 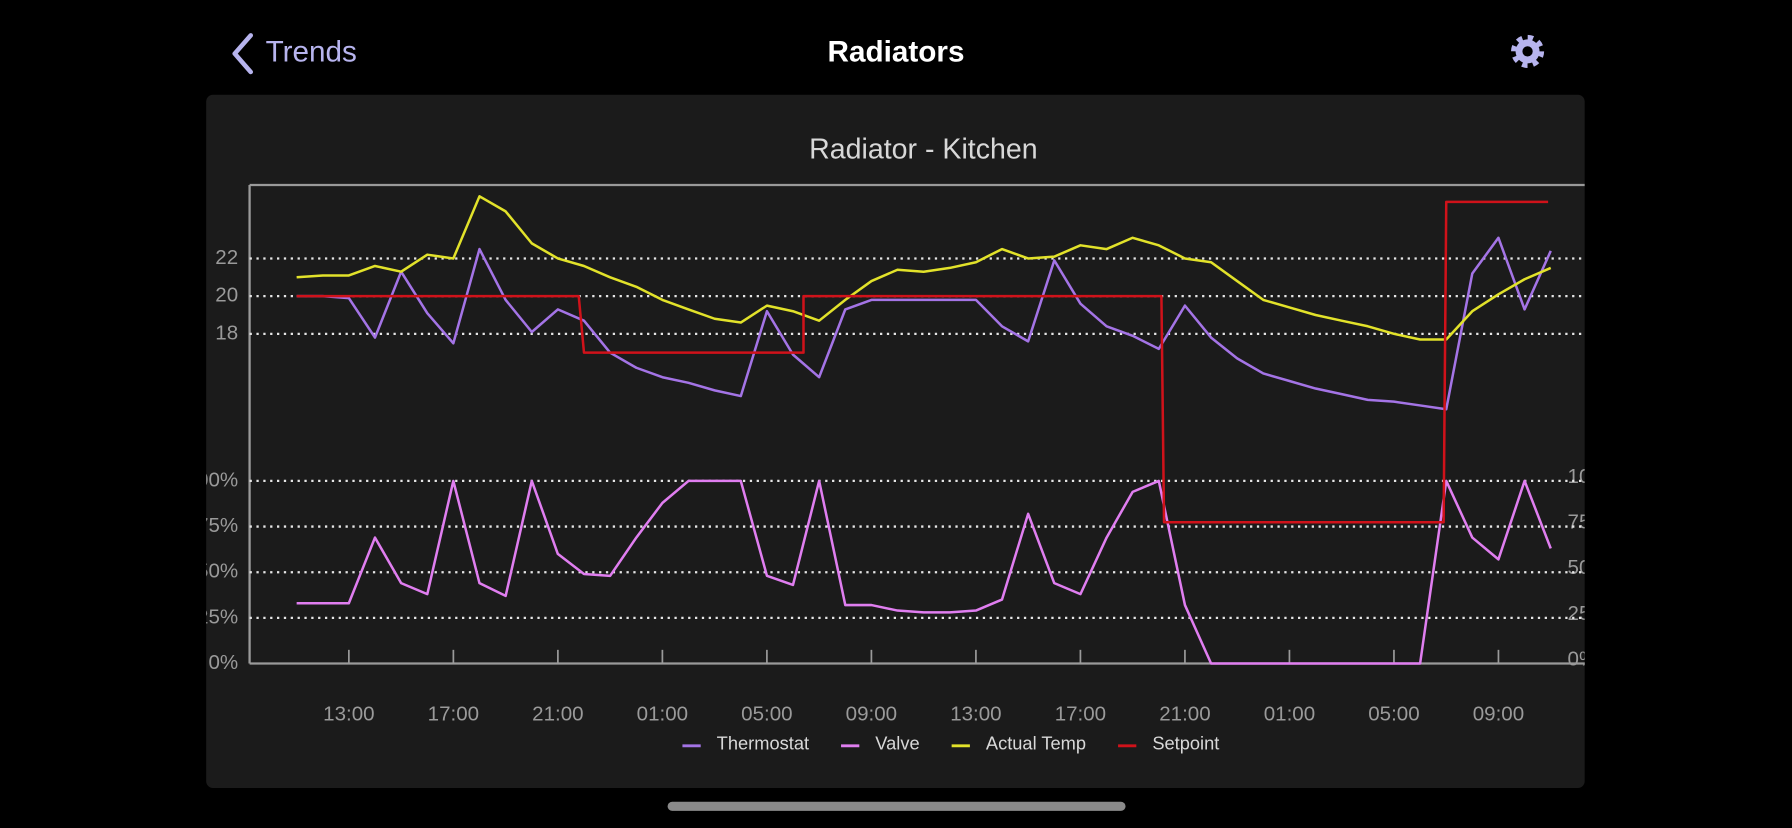 What do you see at coordinates (1588, 613) in the screenshot?
I see `y2-tick-label-right: 25%` at bounding box center [1588, 613].